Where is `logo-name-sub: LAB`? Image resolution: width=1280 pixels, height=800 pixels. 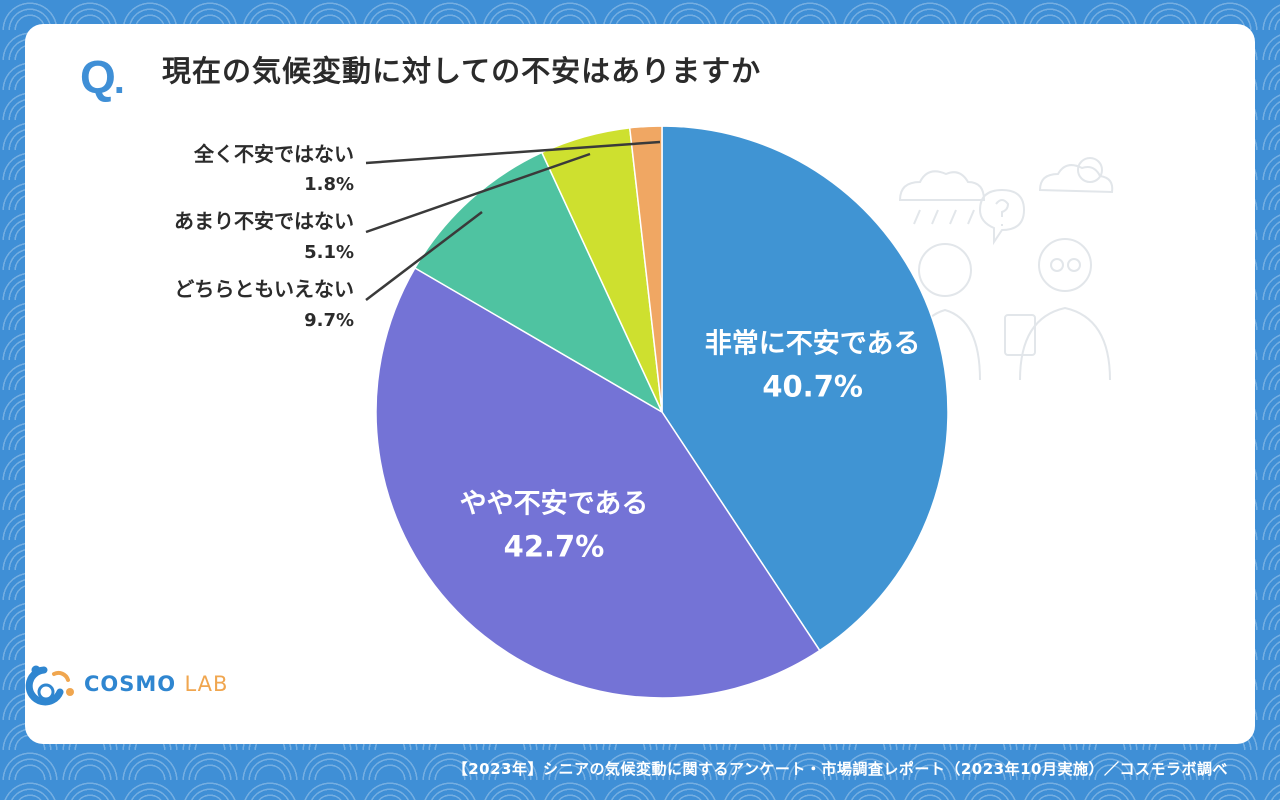
logo-name-sub: LAB is located at coordinates (206, 684).